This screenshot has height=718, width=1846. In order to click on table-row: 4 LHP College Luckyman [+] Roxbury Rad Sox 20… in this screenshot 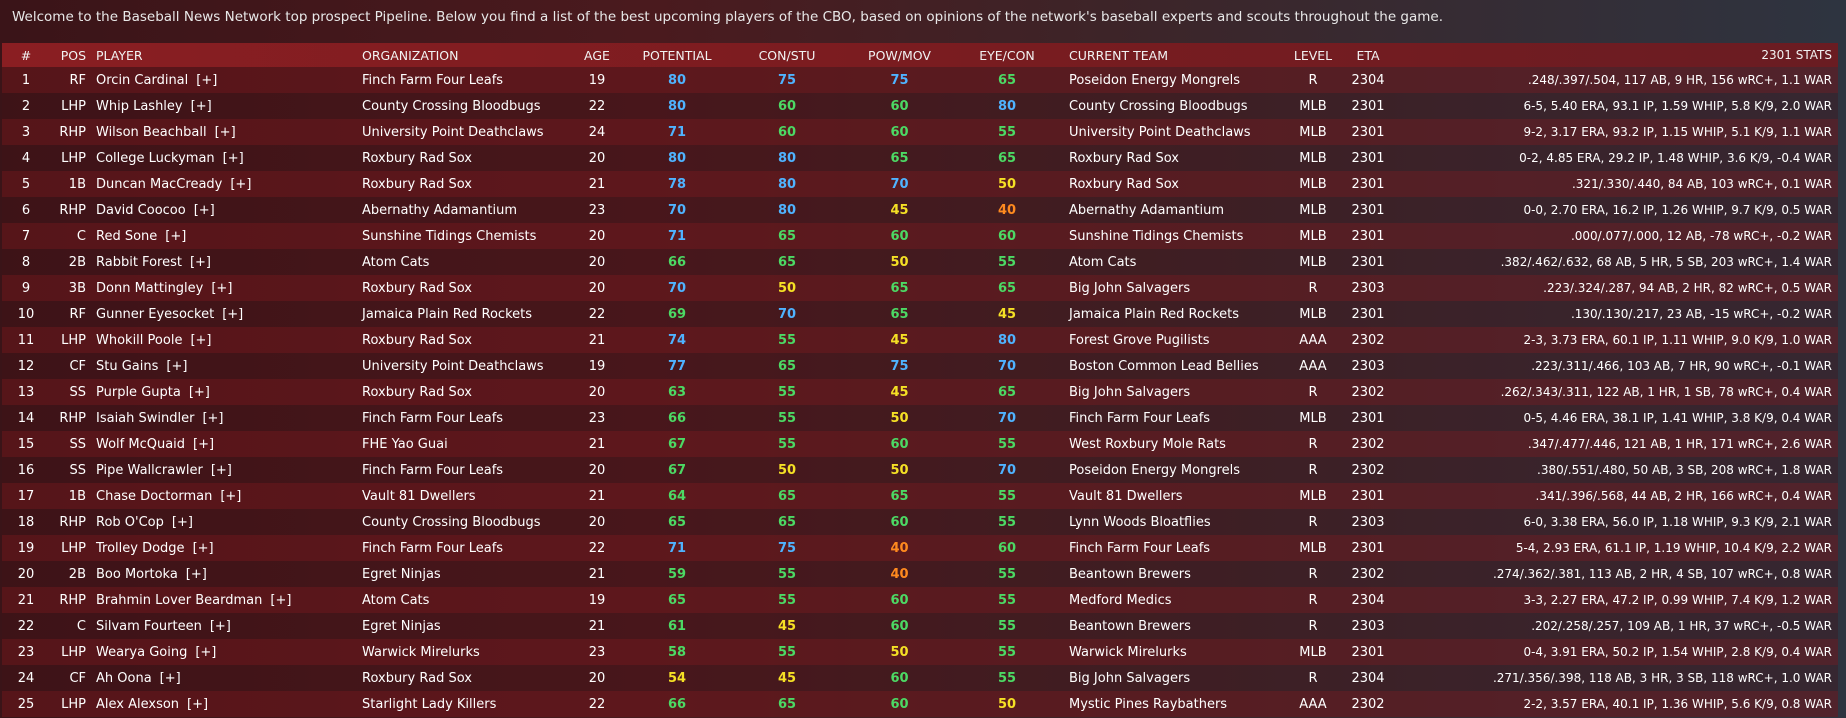, I will do `click(920, 158)`.